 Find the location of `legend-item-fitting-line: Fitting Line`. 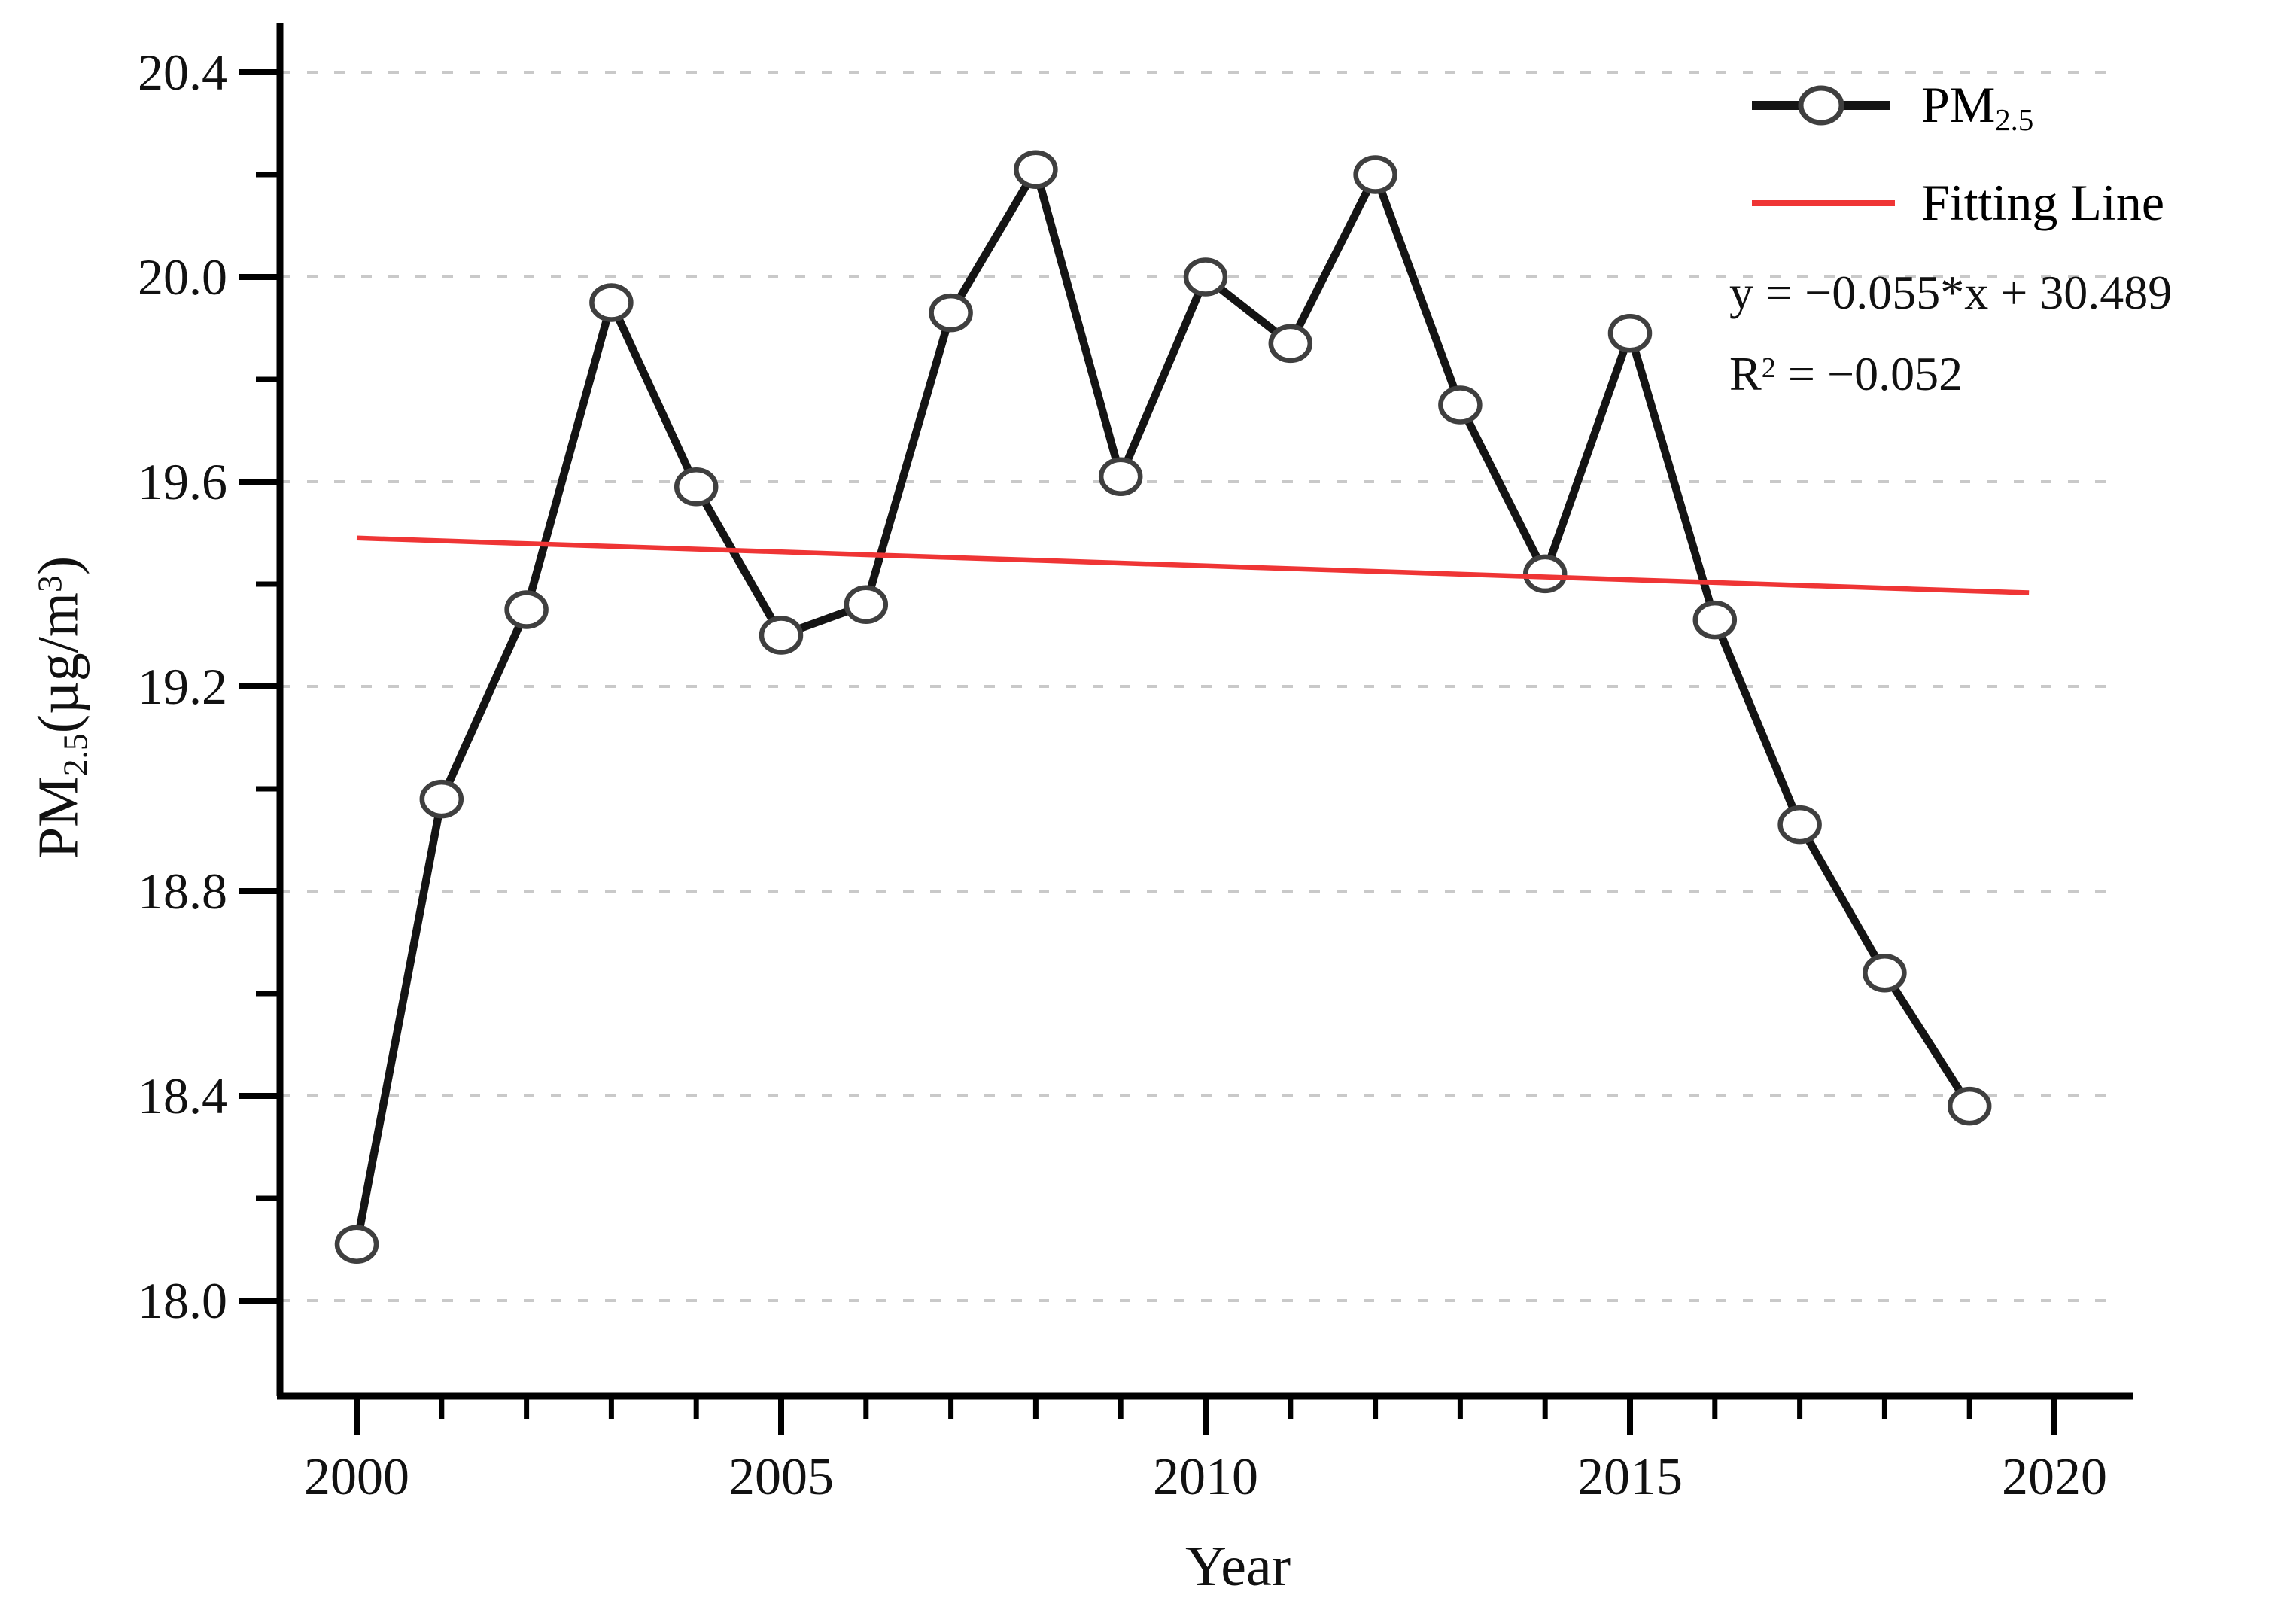

legend-item-fitting-line: Fitting Line is located at coordinates (1955, 203).